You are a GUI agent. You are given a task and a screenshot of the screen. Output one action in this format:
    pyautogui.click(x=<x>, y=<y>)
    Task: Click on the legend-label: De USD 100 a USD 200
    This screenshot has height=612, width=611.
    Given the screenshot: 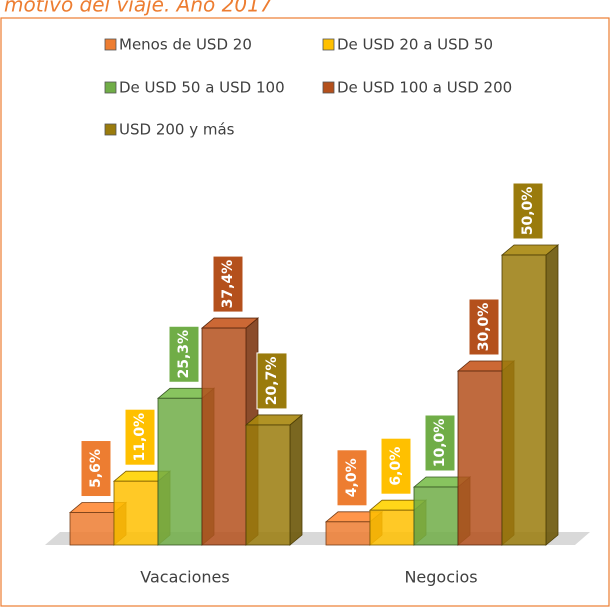 What is the action you would take?
    pyautogui.click(x=424, y=88)
    